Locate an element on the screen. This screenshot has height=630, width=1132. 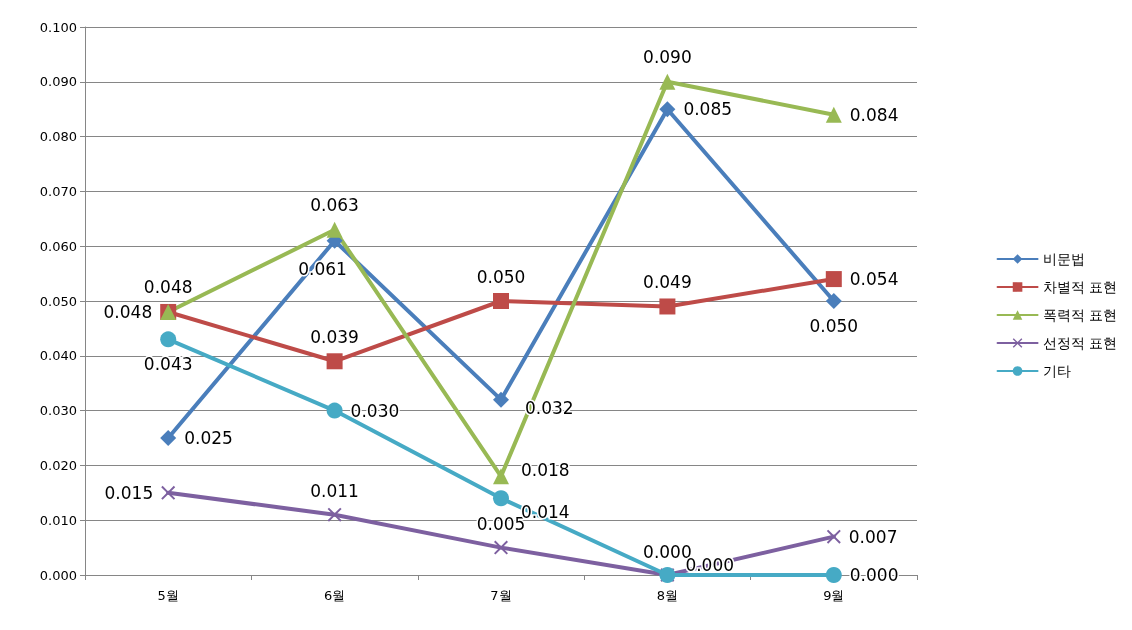
data-label: 0.000 is located at coordinates (874, 575).